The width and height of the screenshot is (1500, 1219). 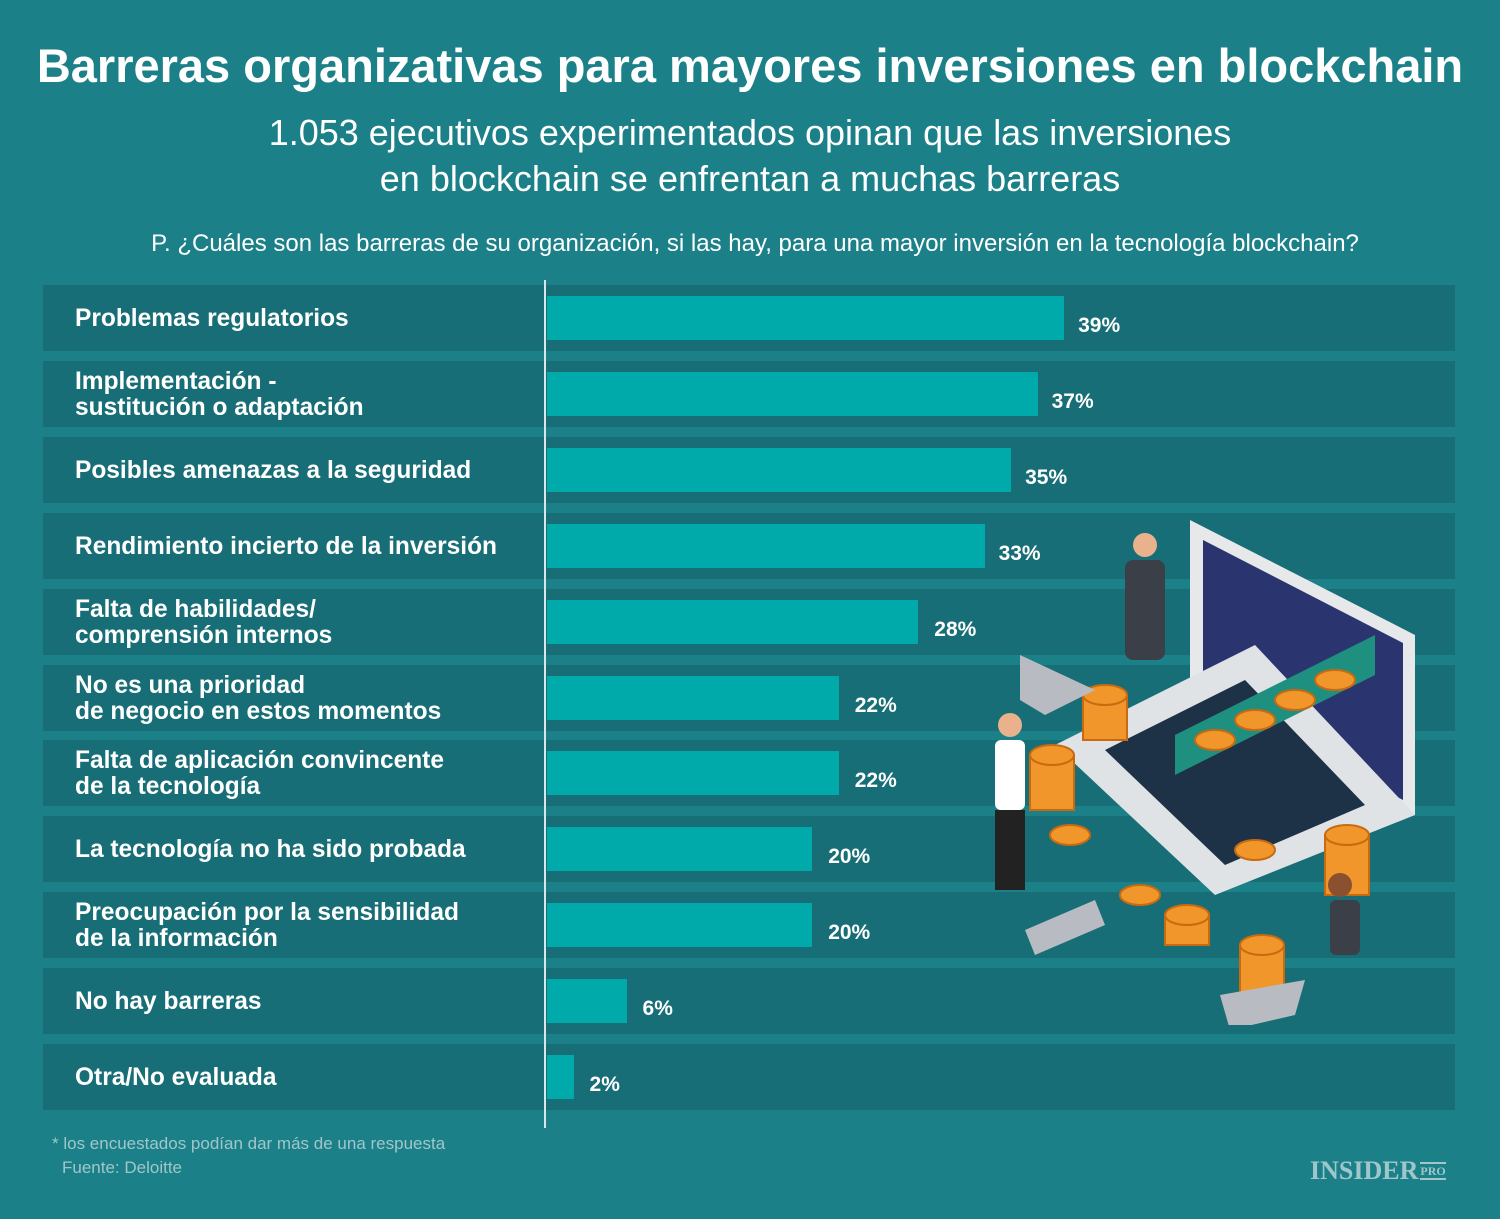 What do you see at coordinates (305, 1077) in the screenshot?
I see `category-label: Otra/No evaluada` at bounding box center [305, 1077].